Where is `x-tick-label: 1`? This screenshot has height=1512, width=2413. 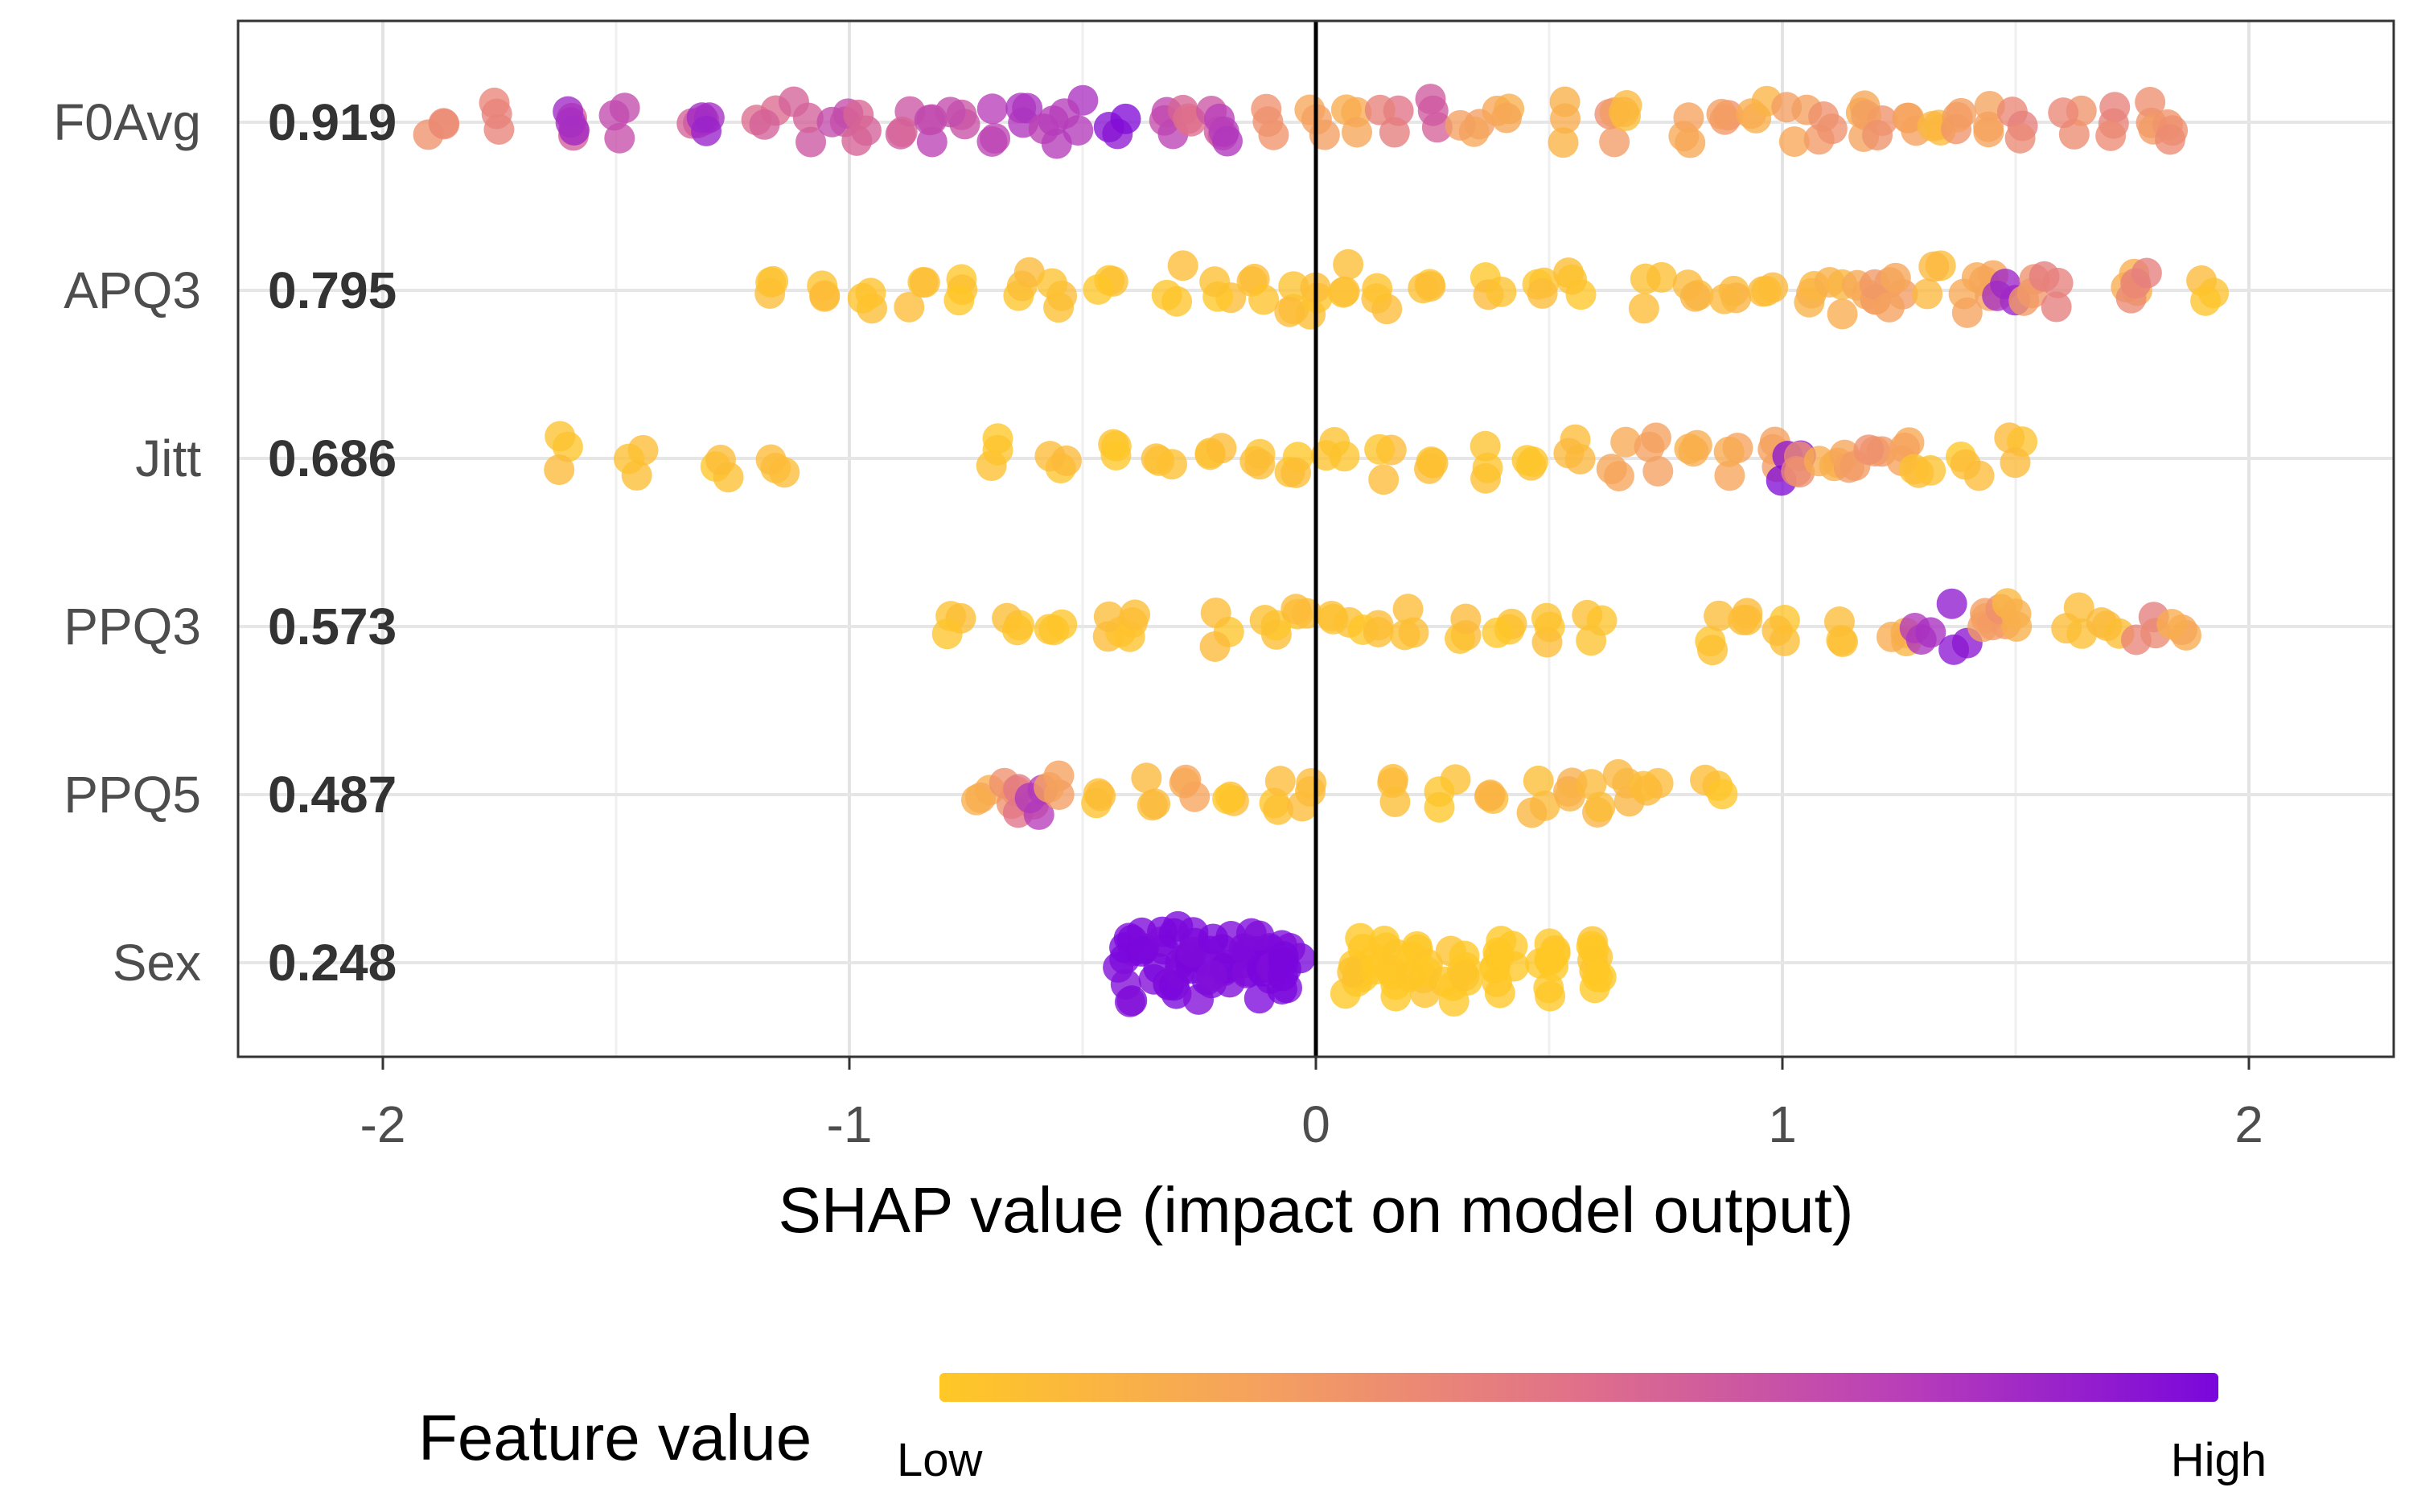
x-tick-label: 1 is located at coordinates (1782, 1124).